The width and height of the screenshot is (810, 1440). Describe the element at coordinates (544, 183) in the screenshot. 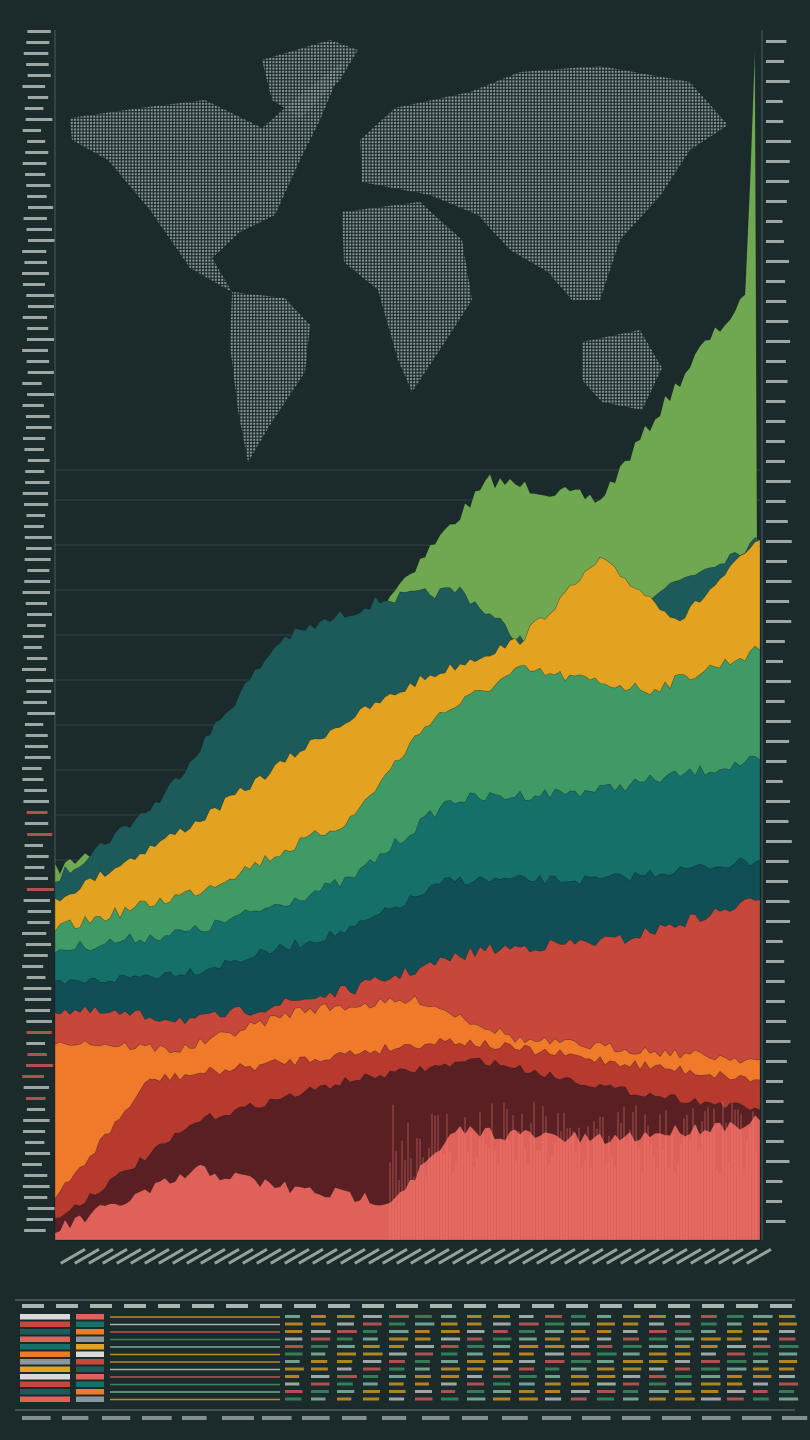

I see `continent` at that location.